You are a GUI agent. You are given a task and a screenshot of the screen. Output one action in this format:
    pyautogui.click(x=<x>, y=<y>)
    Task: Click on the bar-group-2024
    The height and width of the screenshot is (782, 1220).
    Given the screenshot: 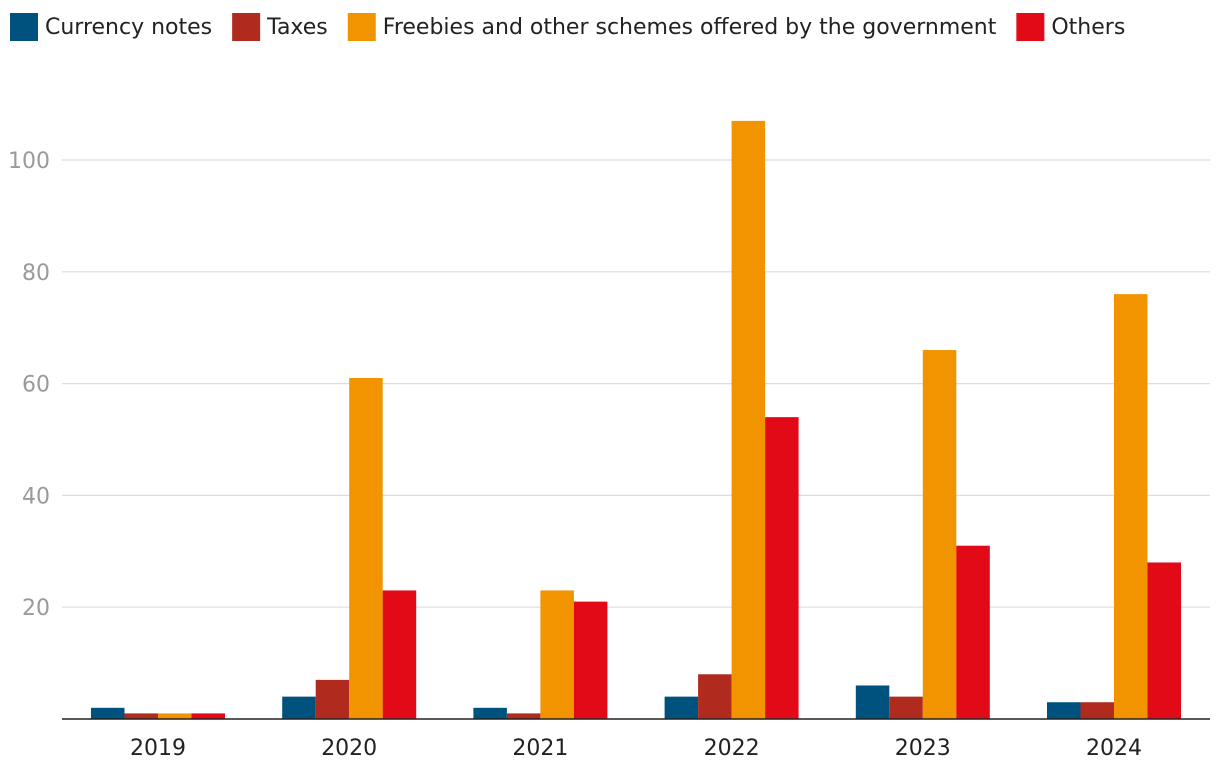 What is the action you would take?
    pyautogui.click(x=1114, y=506)
    